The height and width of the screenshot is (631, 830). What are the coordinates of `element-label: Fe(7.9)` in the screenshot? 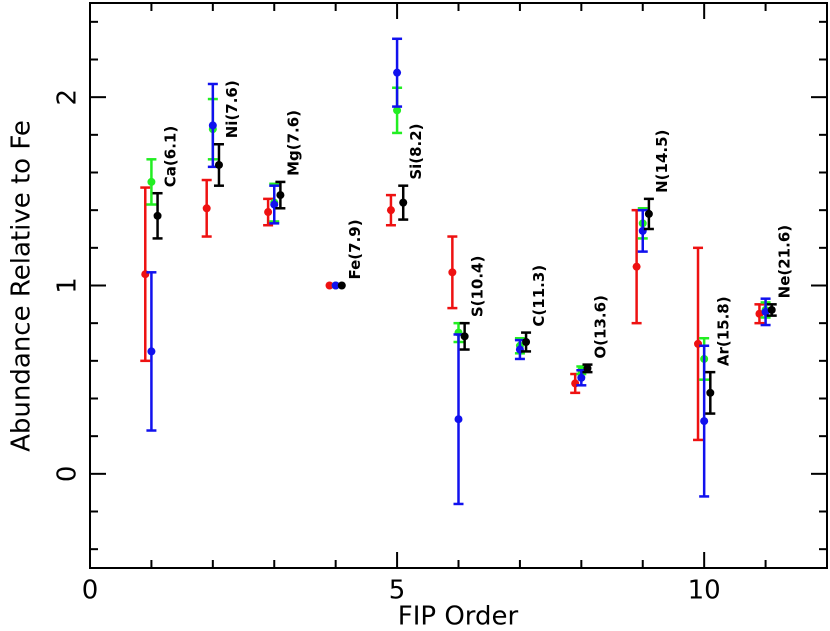 It's located at (355, 249).